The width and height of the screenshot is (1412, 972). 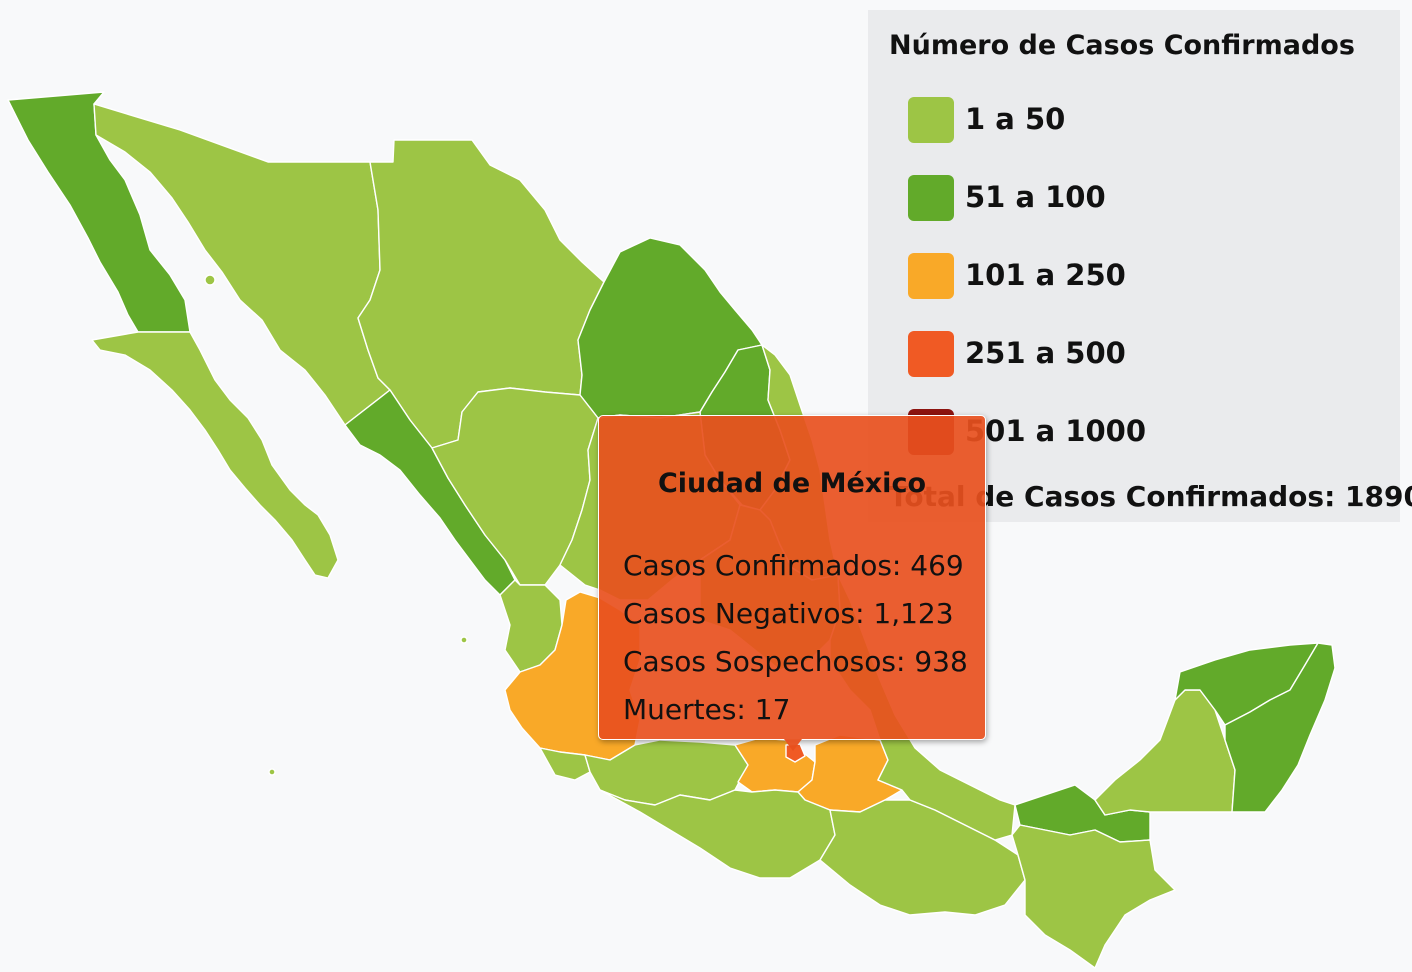 I want to click on state-oaxaca, so click(x=922, y=857).